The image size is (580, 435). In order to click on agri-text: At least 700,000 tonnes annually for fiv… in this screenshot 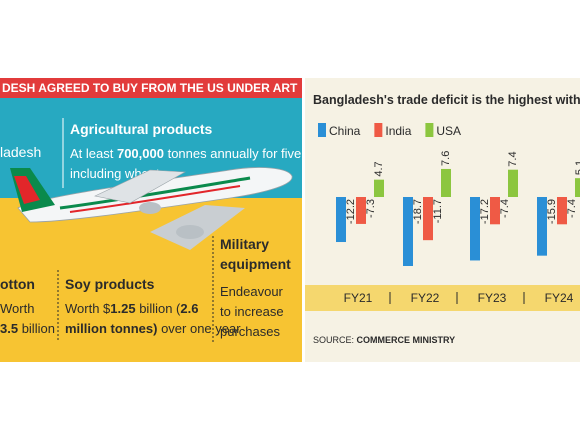, I will do `click(205, 153)`.